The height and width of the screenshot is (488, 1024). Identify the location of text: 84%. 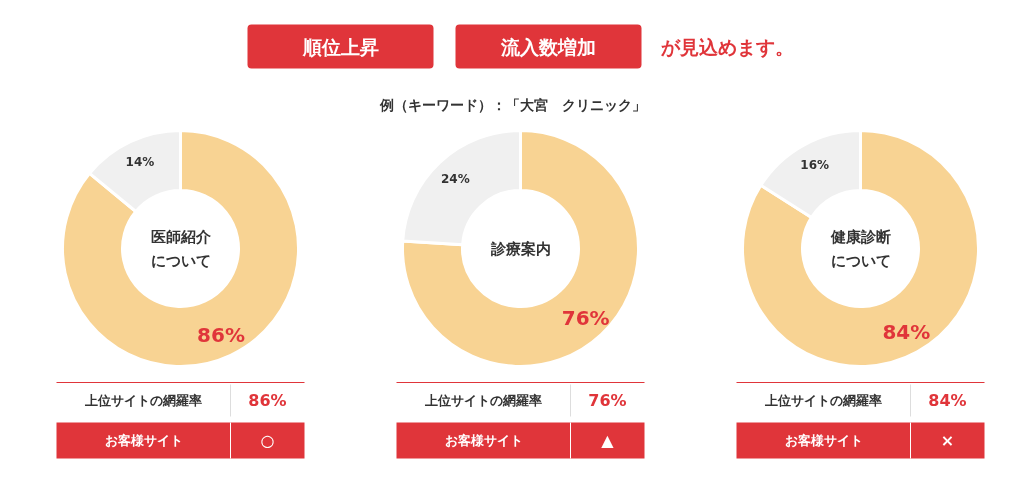
(947, 400).